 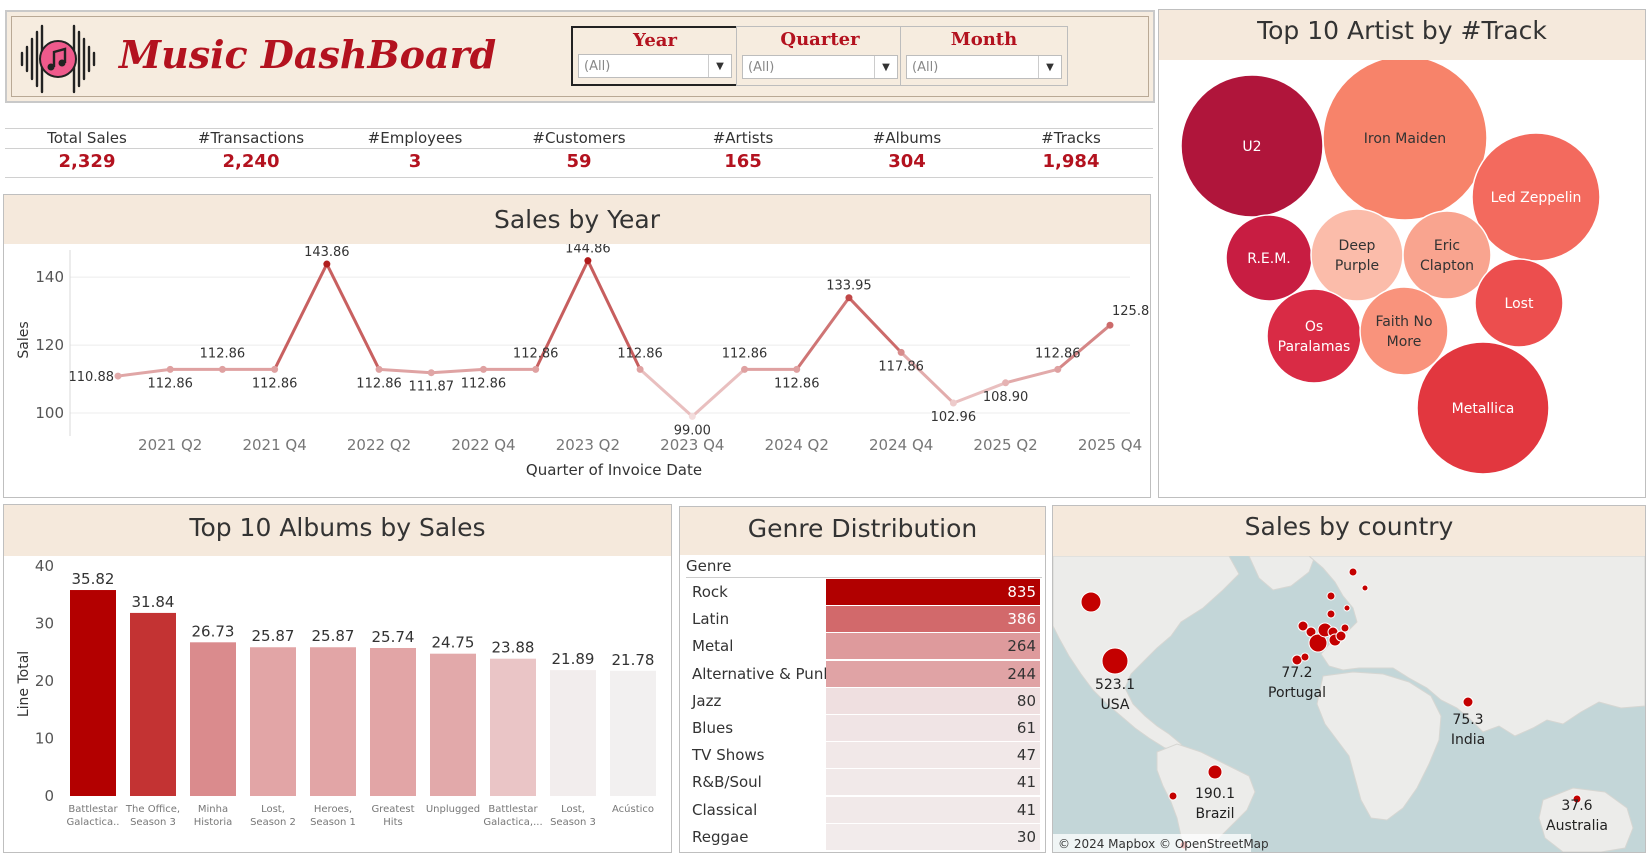 I want to click on data-label: 108.90, so click(x=1006, y=397).